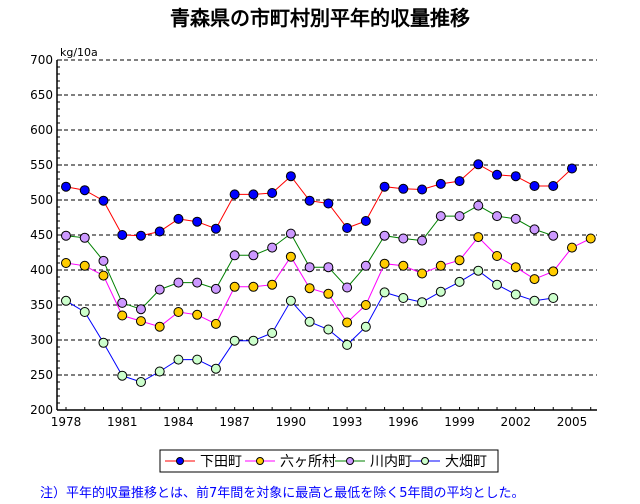 The image size is (640, 504). I want to click on y-tick-label: 700, so click(41, 60).